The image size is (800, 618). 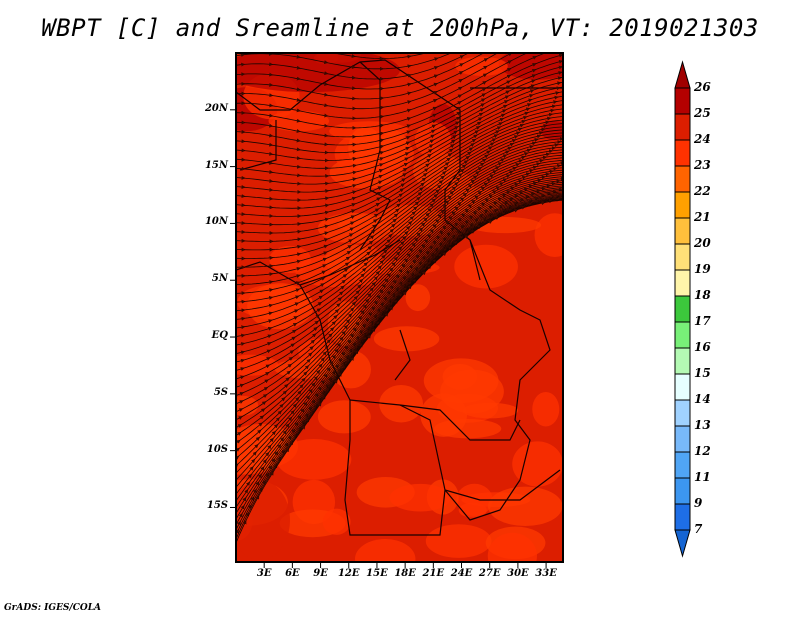 I want to click on colorbar-label: 16, so click(x=702, y=347).